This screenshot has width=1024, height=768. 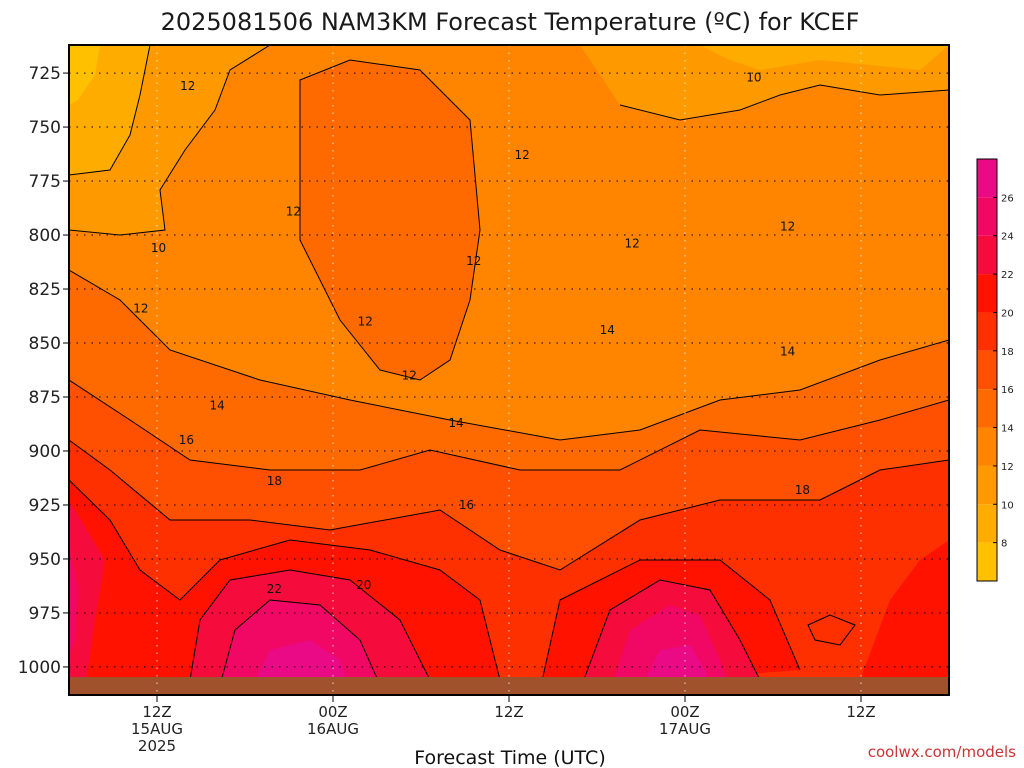 What do you see at coordinates (274, 589) in the screenshot?
I see `contour-label: 22` at bounding box center [274, 589].